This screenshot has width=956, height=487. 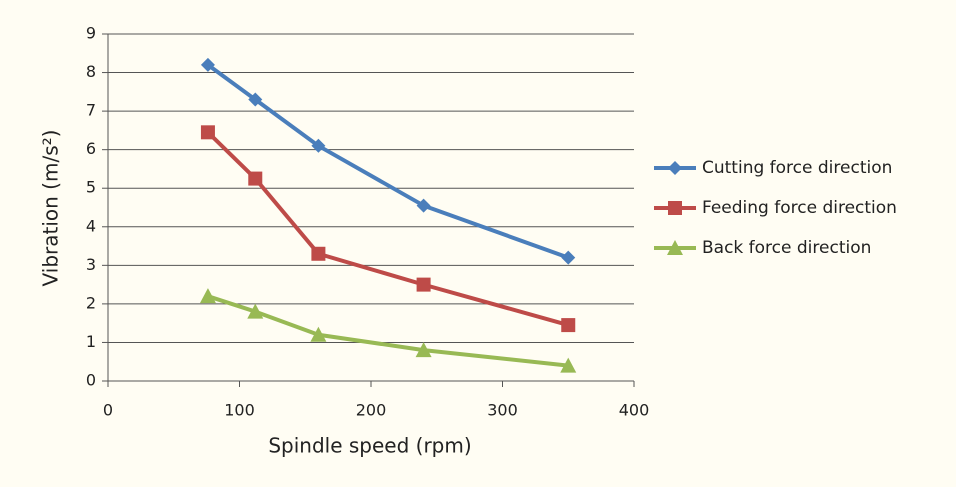 What do you see at coordinates (502, 410) in the screenshot?
I see `x-tick-label: 300` at bounding box center [502, 410].